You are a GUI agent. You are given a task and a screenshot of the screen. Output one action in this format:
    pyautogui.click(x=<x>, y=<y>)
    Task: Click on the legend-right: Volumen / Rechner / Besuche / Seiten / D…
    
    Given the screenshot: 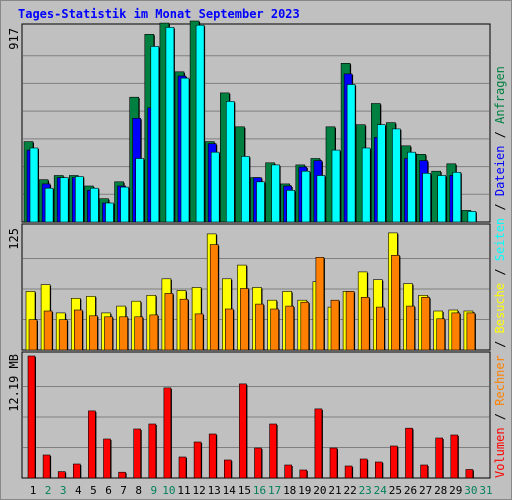 What is the action you would take?
    pyautogui.click(x=500, y=272)
    